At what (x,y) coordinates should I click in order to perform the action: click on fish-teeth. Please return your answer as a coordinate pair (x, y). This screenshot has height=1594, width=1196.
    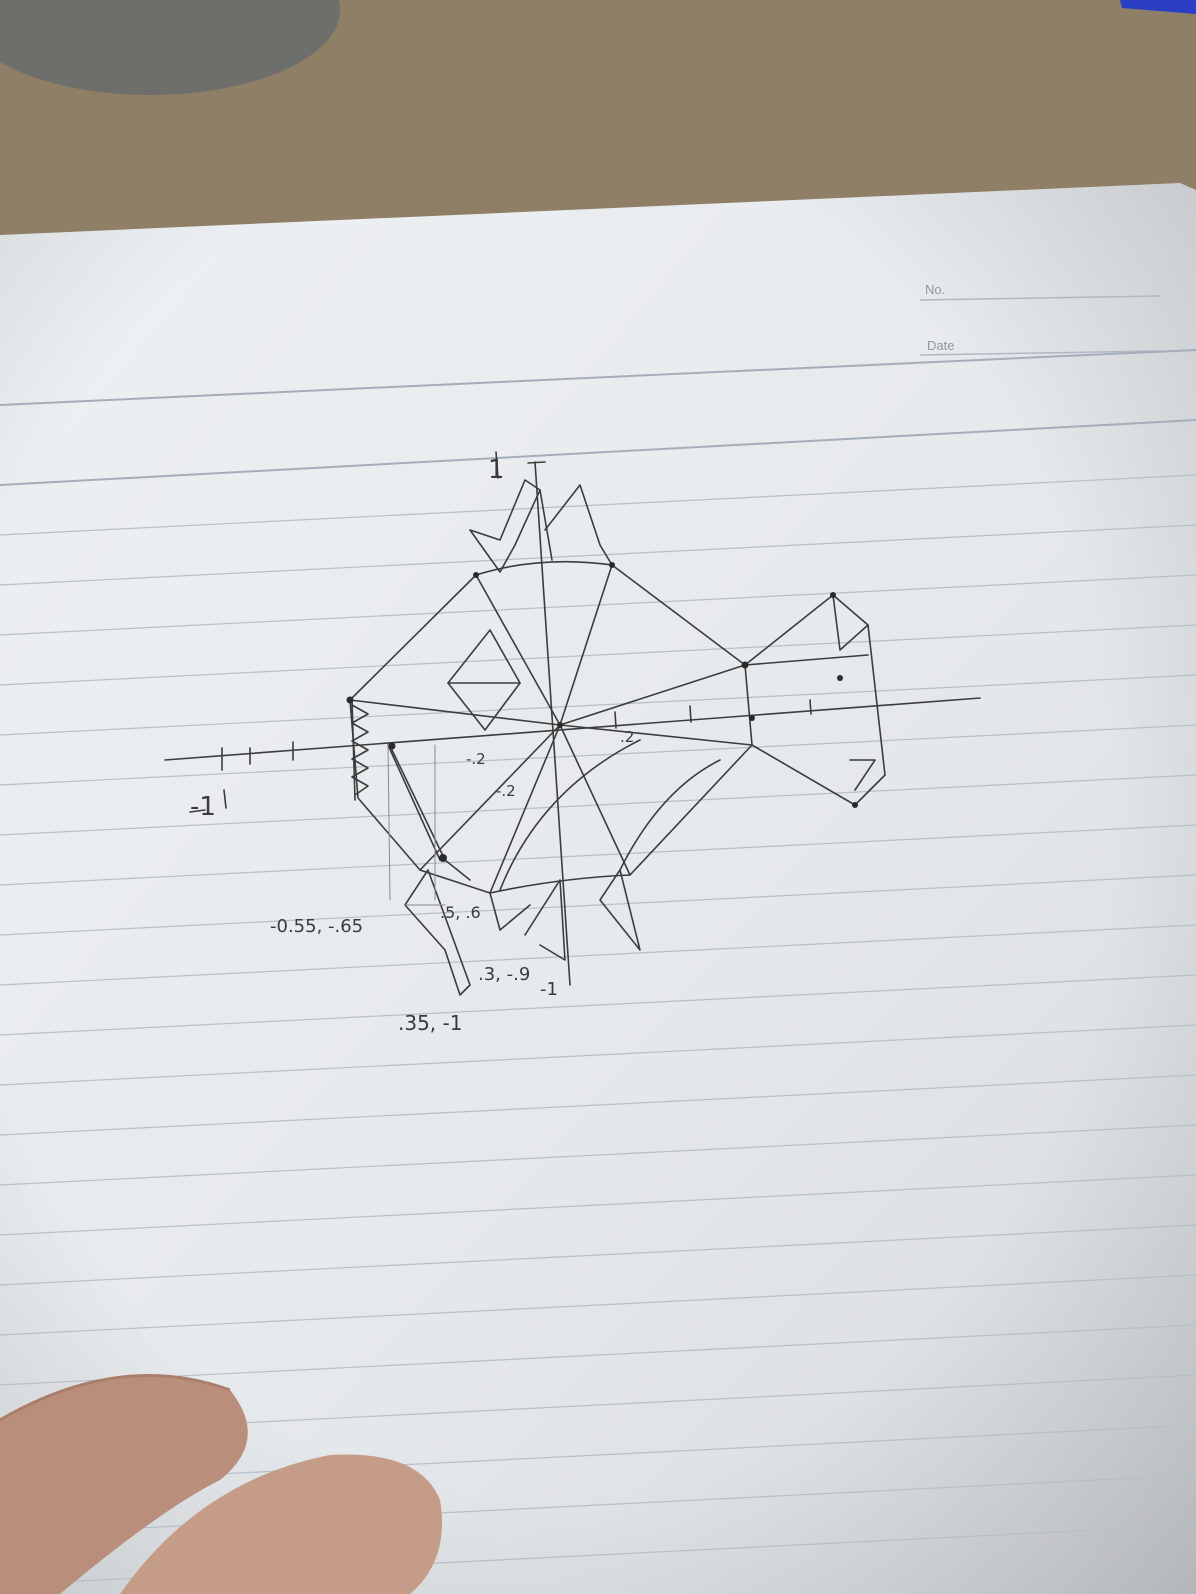
    Looking at the image, I should click on (360, 750).